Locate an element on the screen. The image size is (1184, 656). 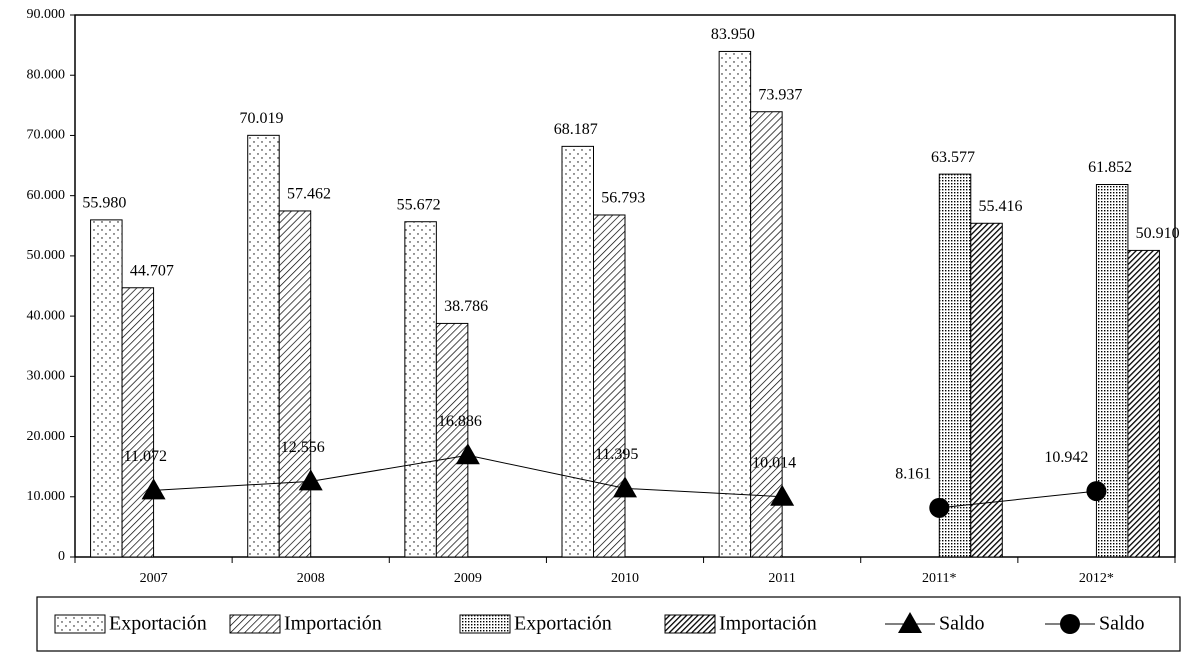
x-tick-label: 2007 is located at coordinates (154, 578).